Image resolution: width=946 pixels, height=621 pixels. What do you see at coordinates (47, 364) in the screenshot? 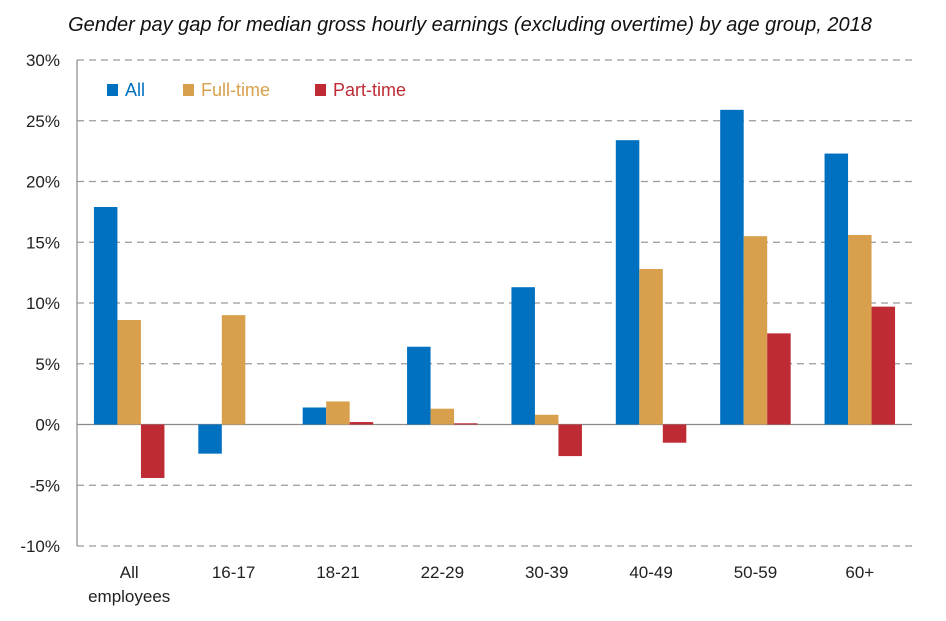
I see `y-tick-label: 5%` at bounding box center [47, 364].